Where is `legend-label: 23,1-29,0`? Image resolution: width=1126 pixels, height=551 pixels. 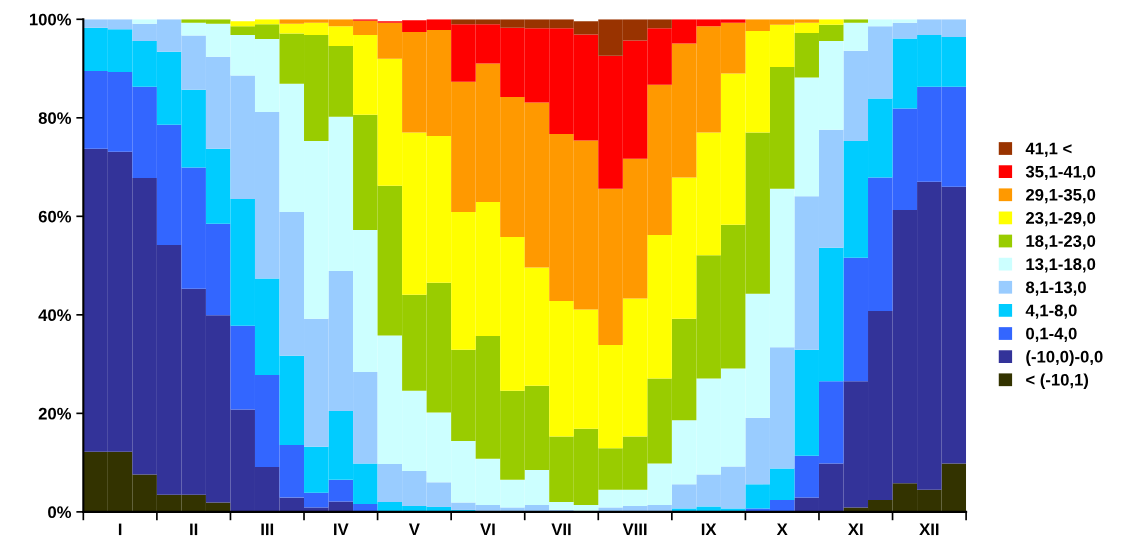 legend-label: 23,1-29,0 is located at coordinates (1061, 219).